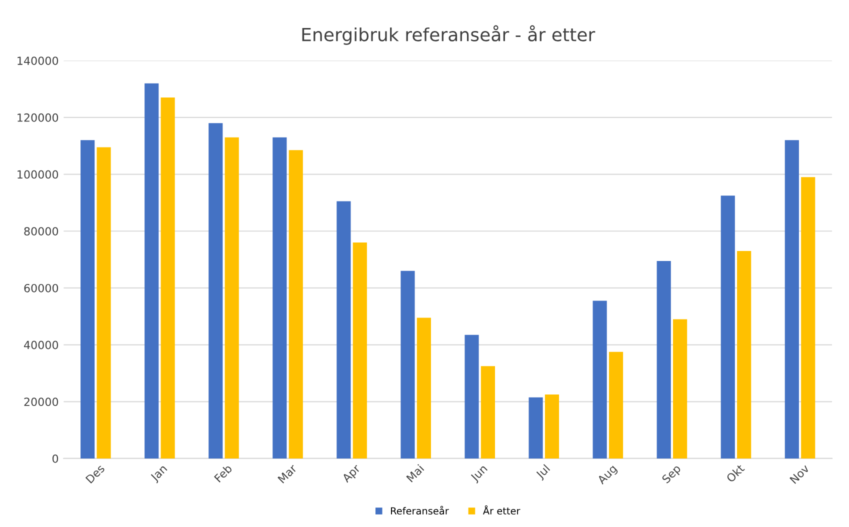  Describe the element at coordinates (55, 458) in the screenshot. I see `y-tick-label: 0` at that location.